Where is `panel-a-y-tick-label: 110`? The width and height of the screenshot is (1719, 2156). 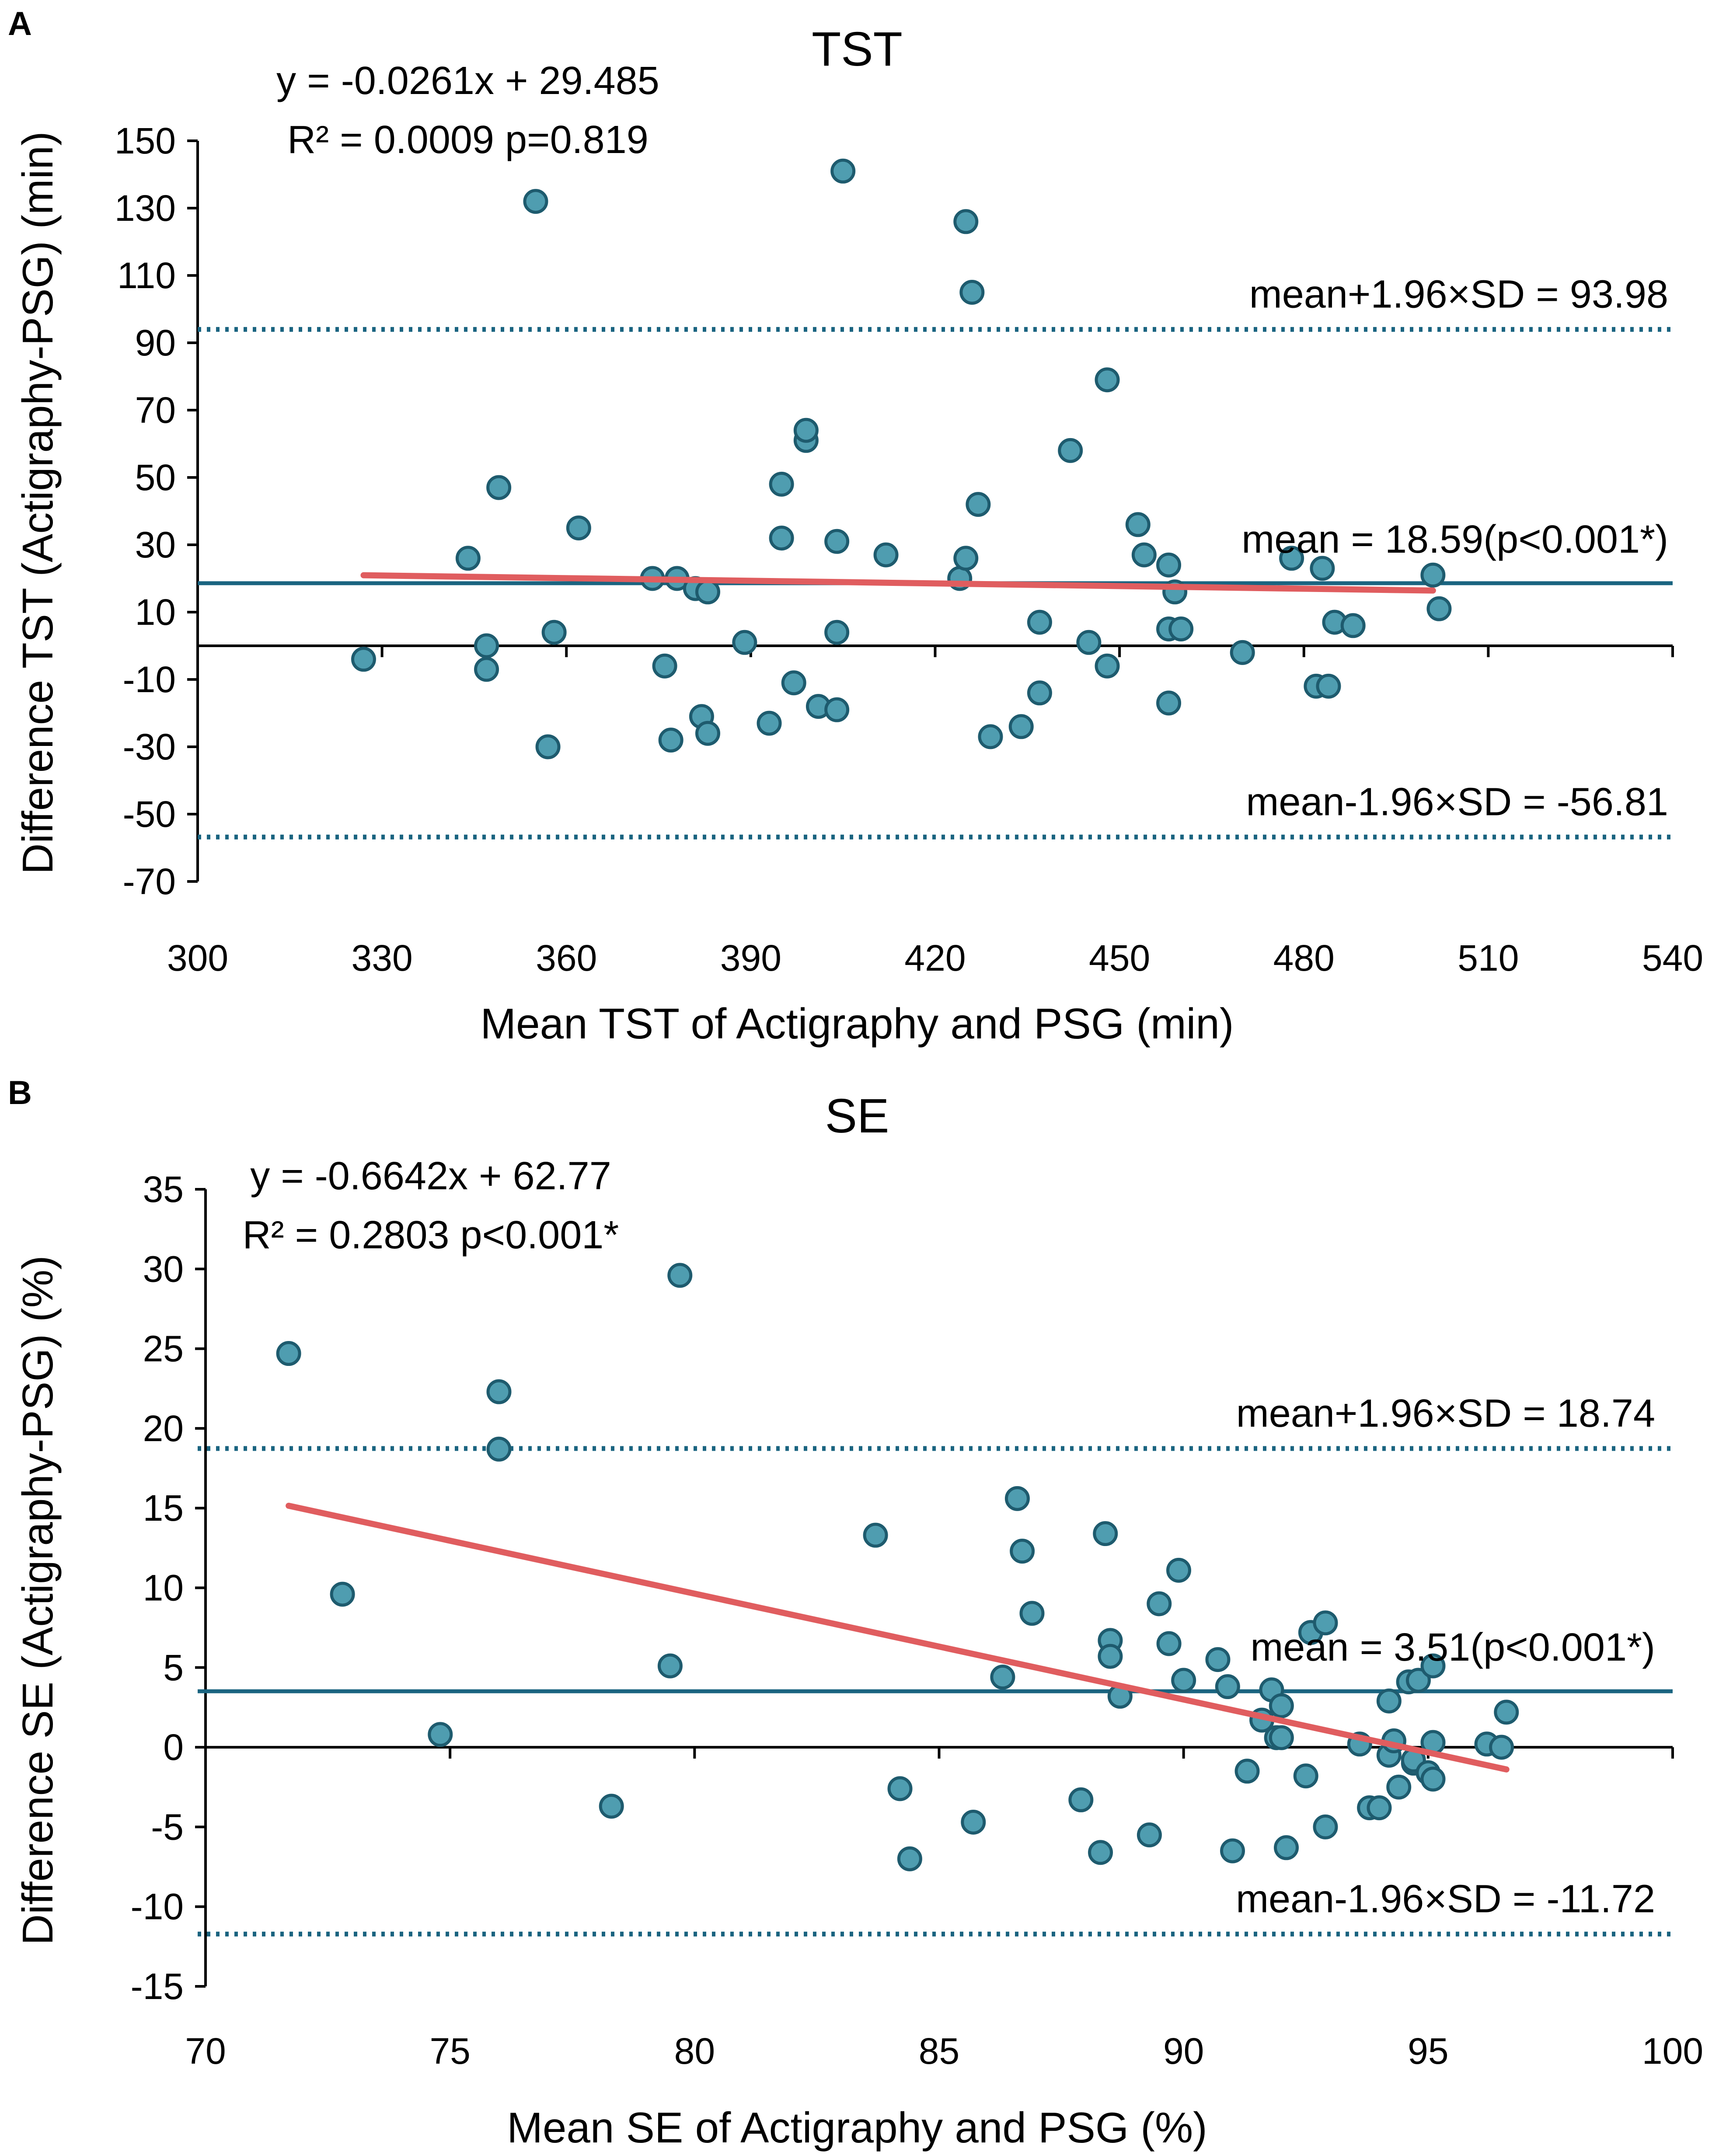 panel-a-y-tick-label: 110 is located at coordinates (147, 275).